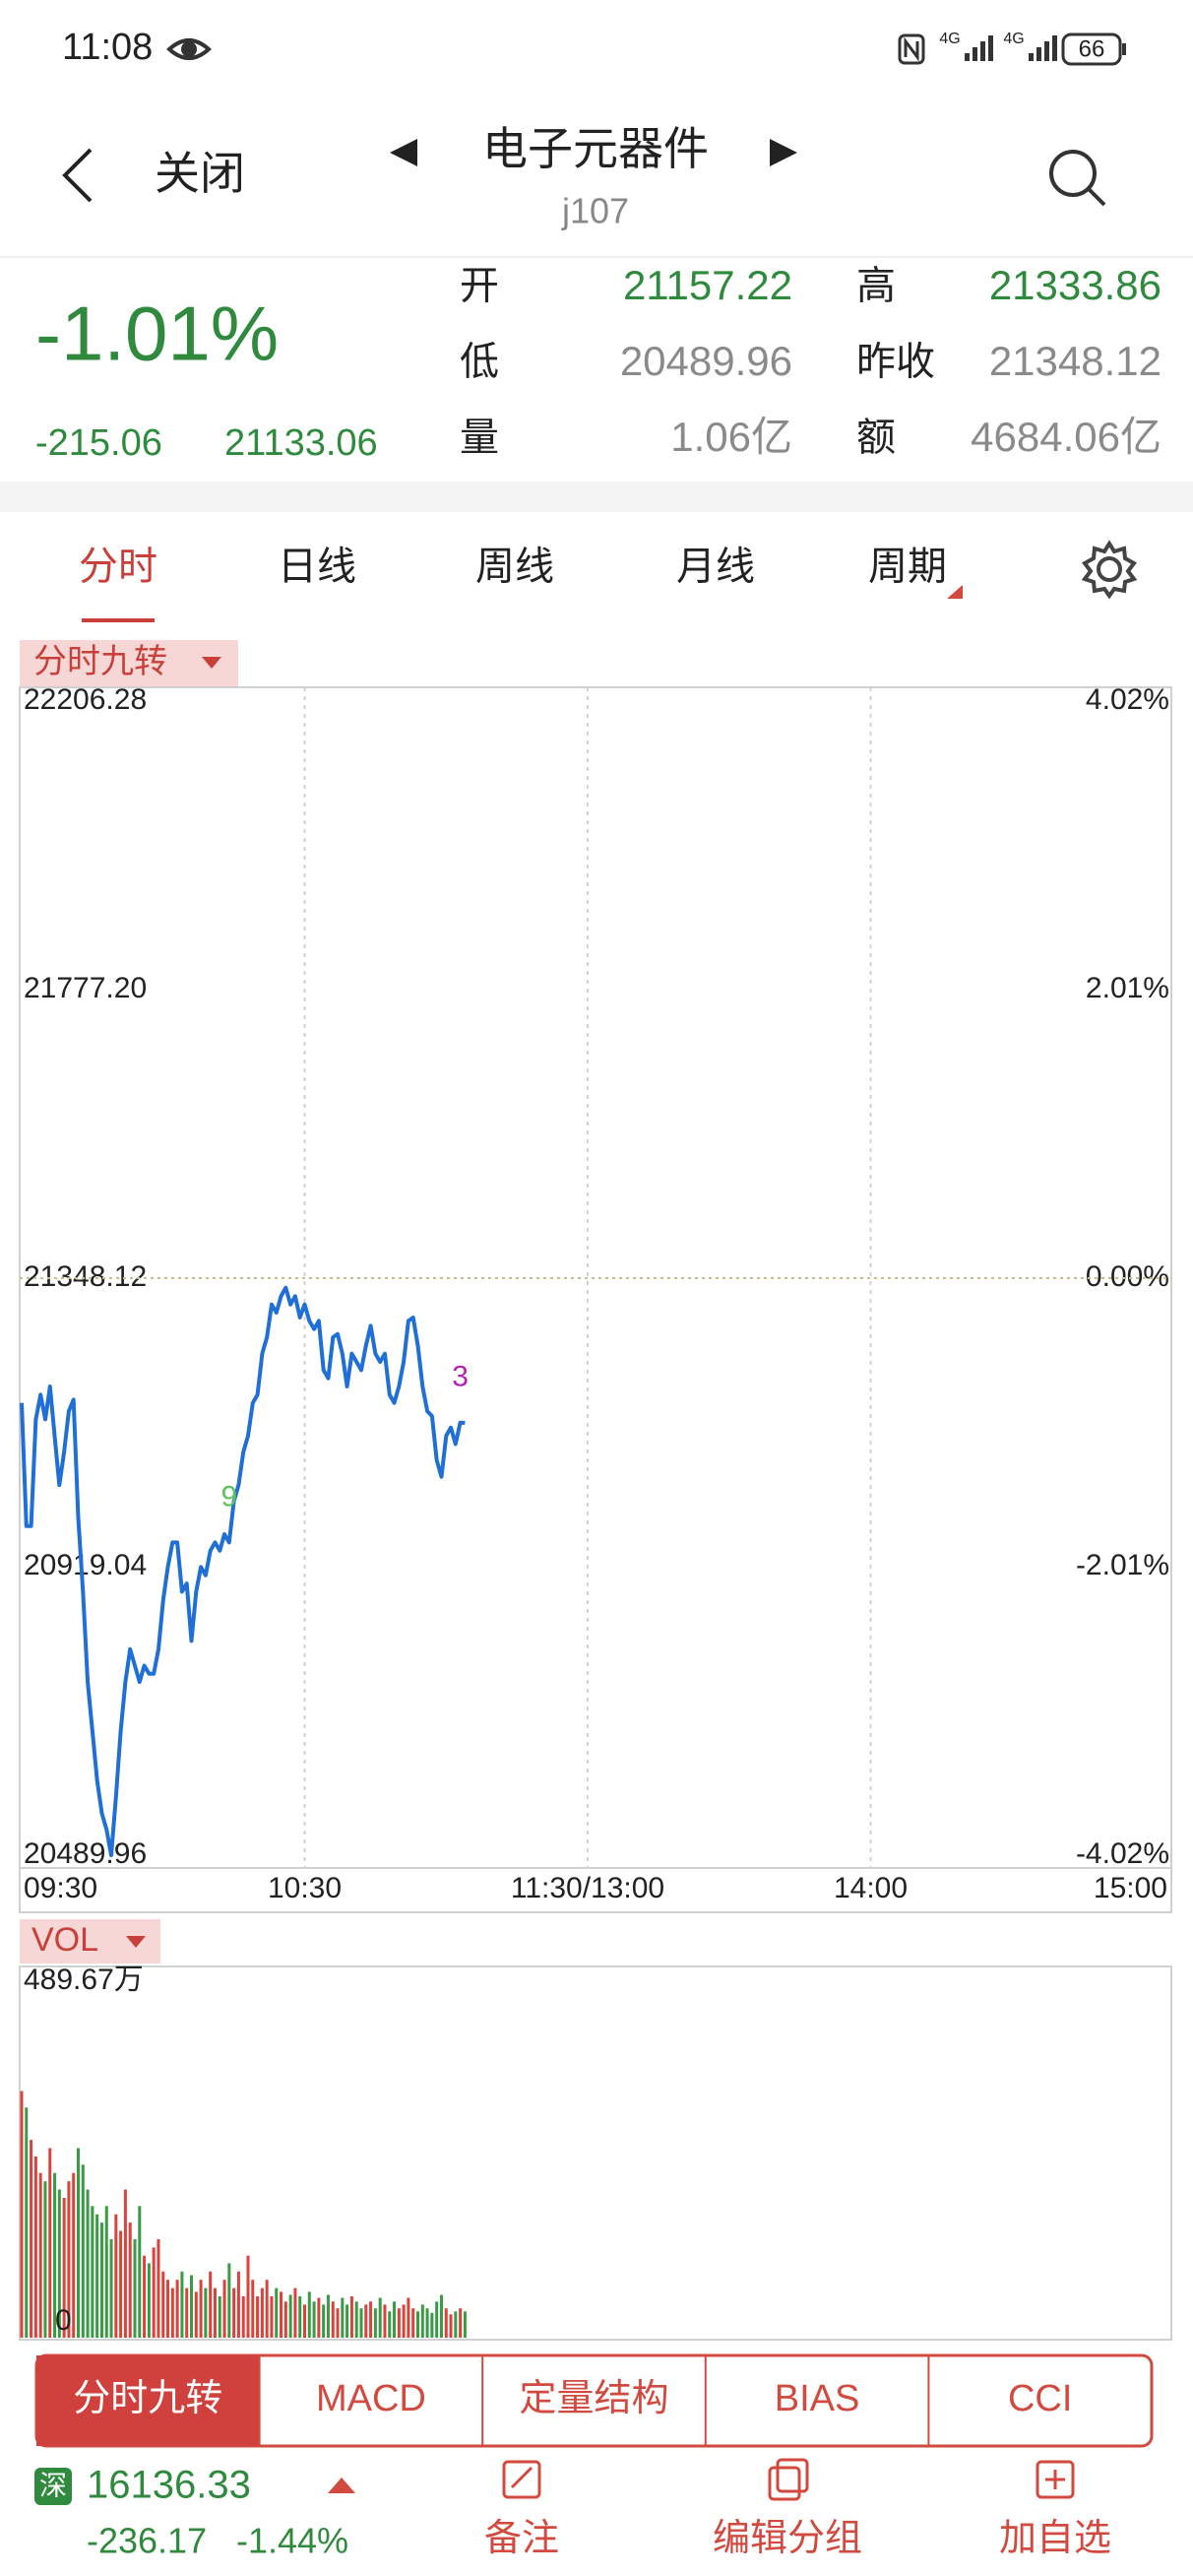 The height and width of the screenshot is (2576, 1193). I want to click on footer-action: 备注, so click(521, 2538).